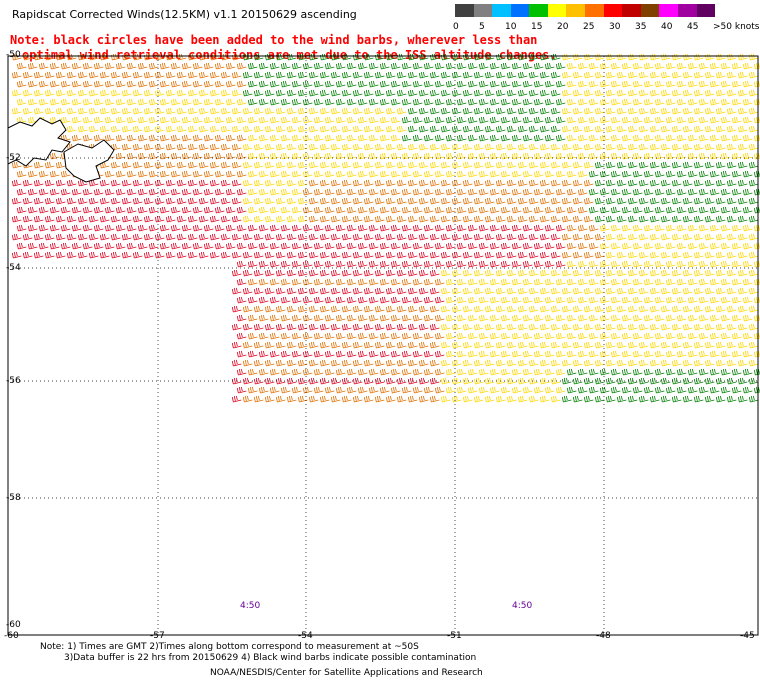 This screenshot has width=760, height=688. What do you see at coordinates (120, 342) in the screenshot?
I see `no-data-area-left` at bounding box center [120, 342].